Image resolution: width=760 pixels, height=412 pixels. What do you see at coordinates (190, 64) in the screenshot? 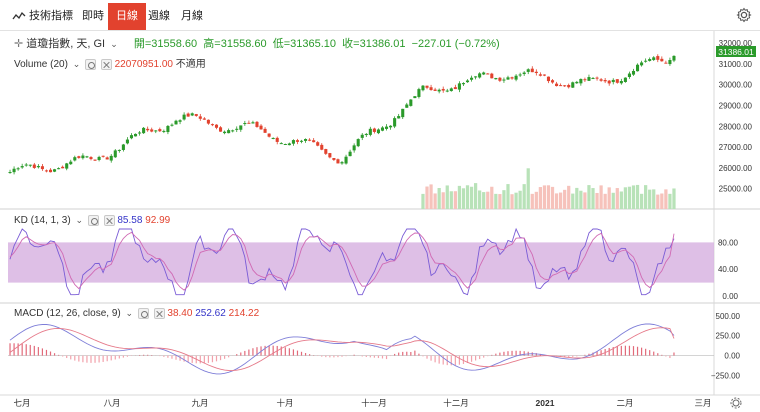
I see `volume-na: 不適用` at bounding box center [190, 64].